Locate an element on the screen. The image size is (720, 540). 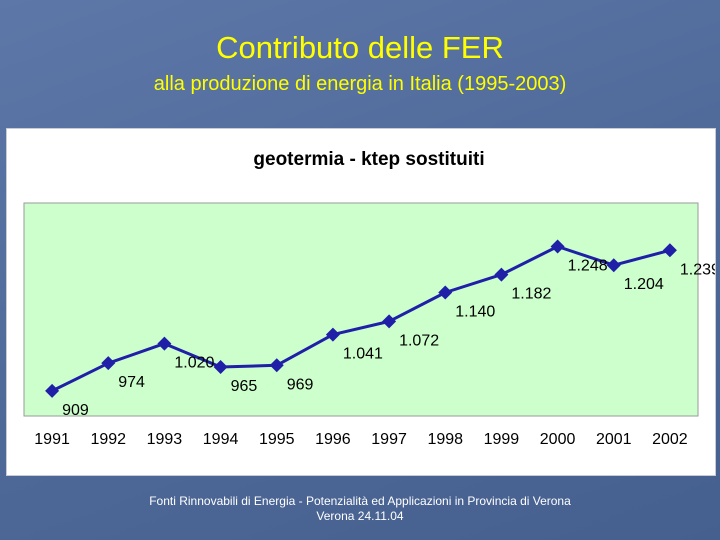
x-tick-label: 2002 is located at coordinates (670, 439).